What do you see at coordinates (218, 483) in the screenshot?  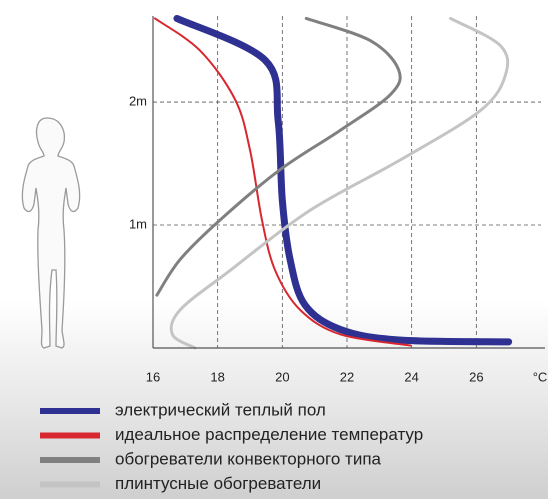 I see `legend-label: плинтусные обогреватели` at bounding box center [218, 483].